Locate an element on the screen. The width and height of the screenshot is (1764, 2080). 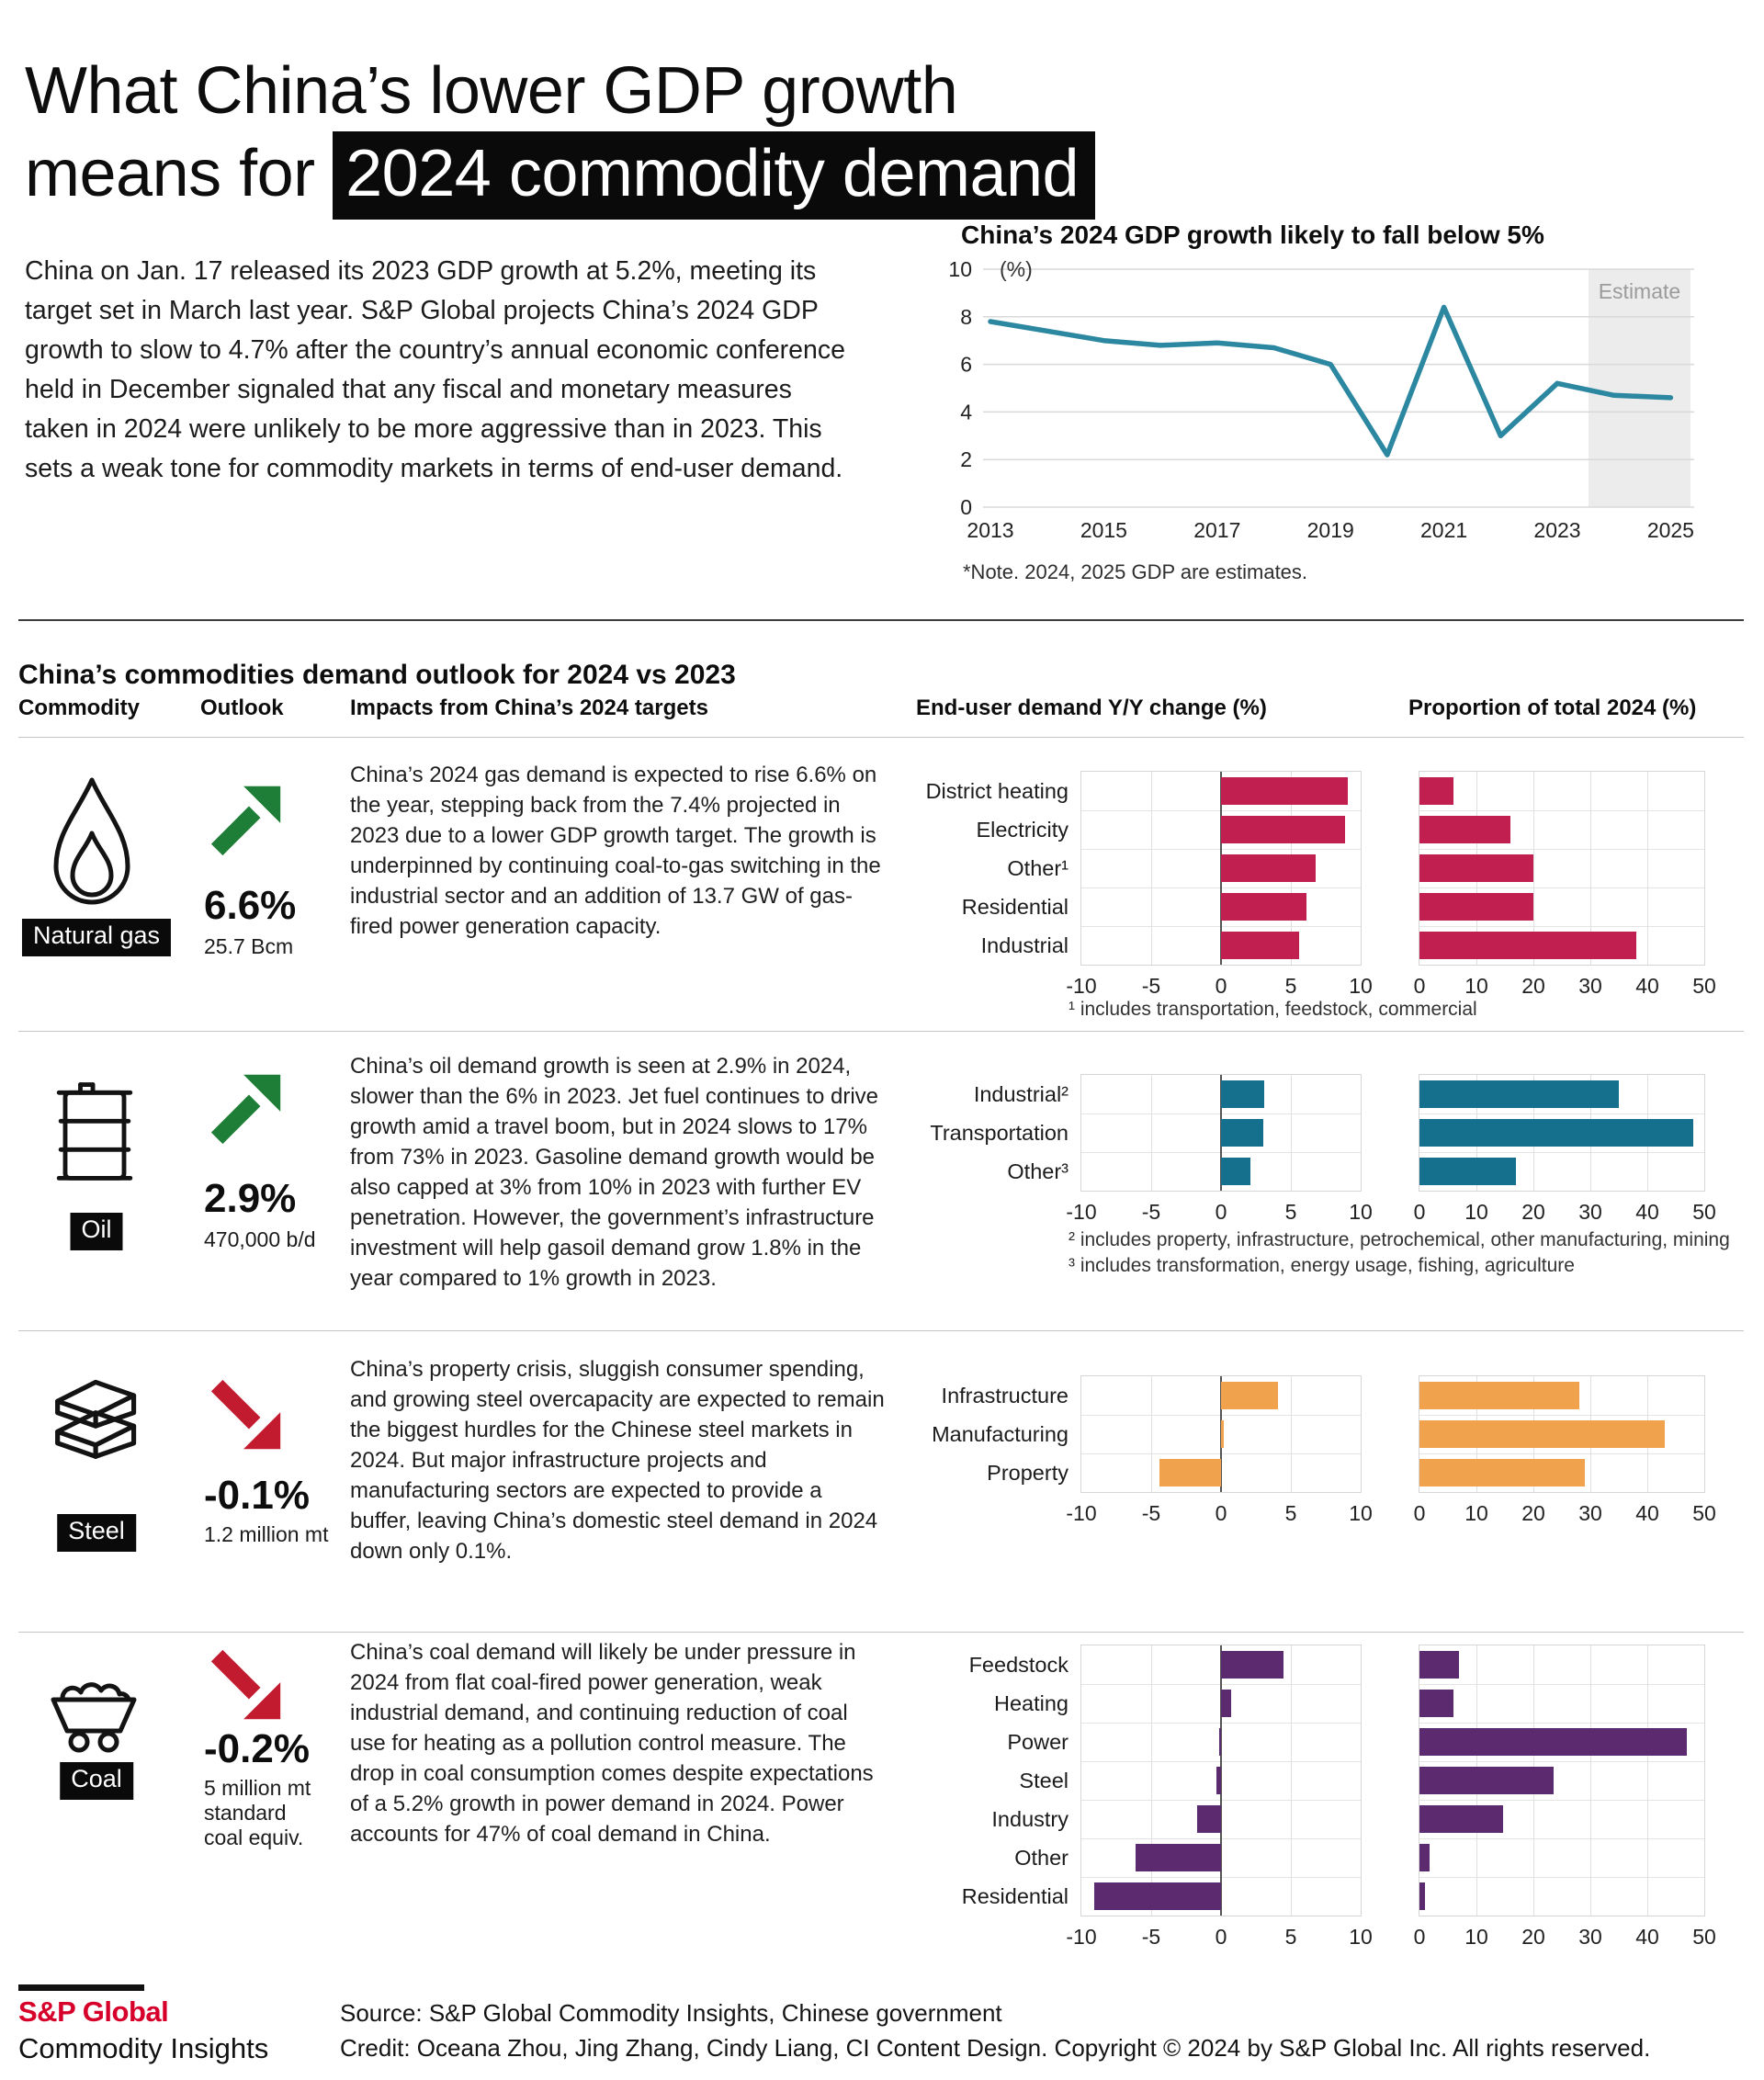
category-label: Feedstock is located at coordinates (1018, 1665).